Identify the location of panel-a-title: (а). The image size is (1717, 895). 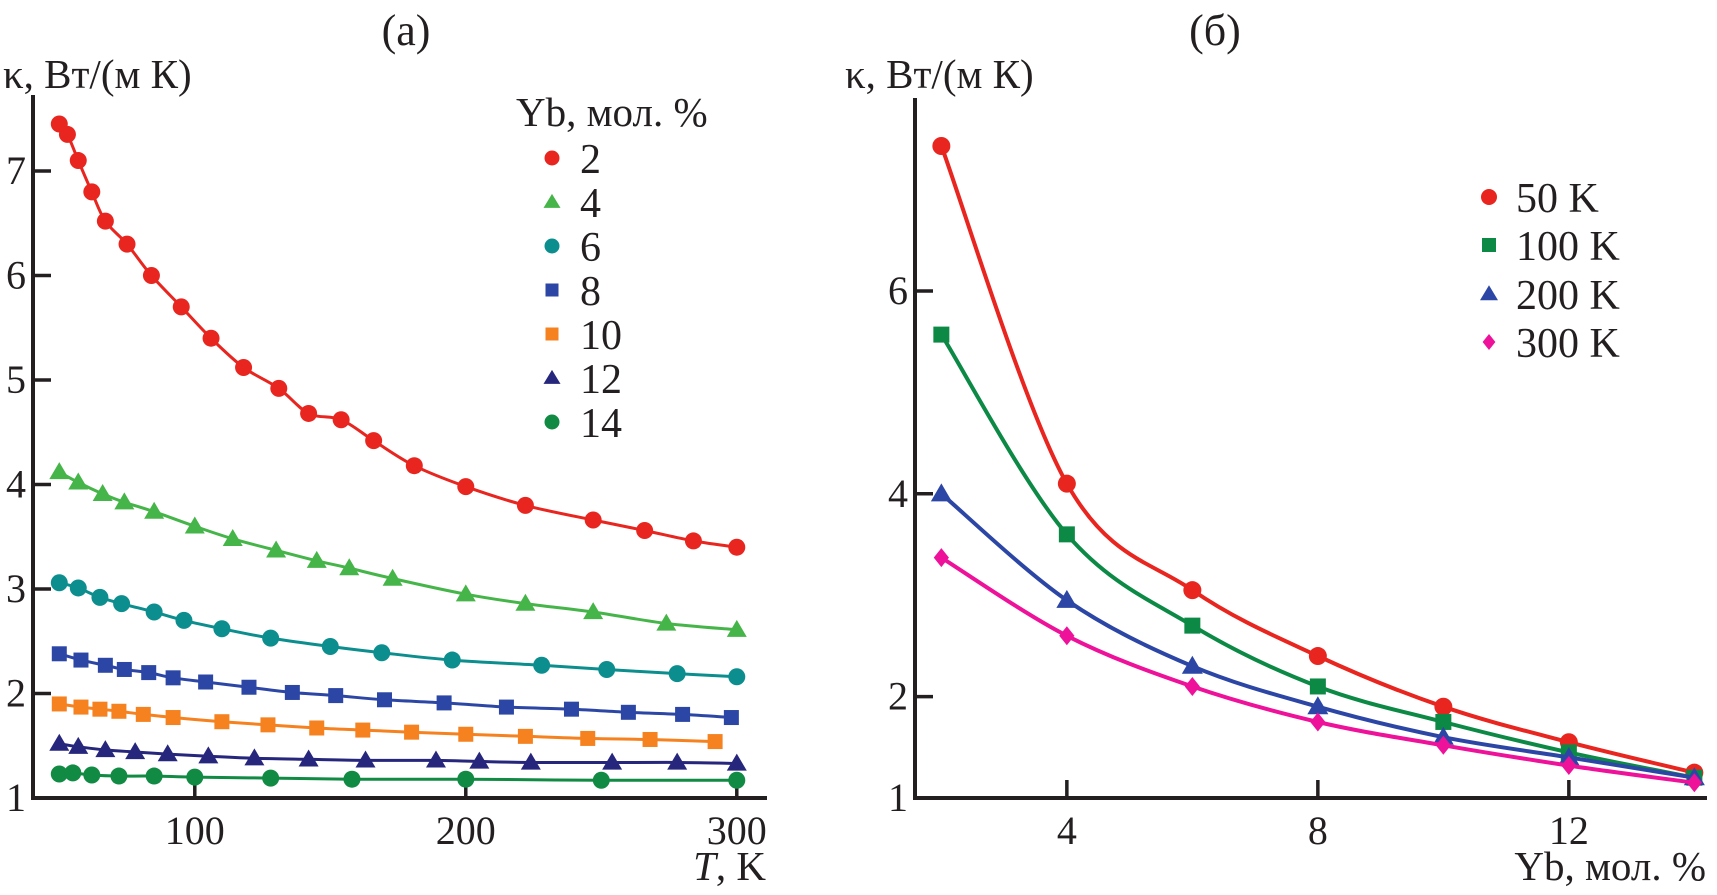
(406, 30).